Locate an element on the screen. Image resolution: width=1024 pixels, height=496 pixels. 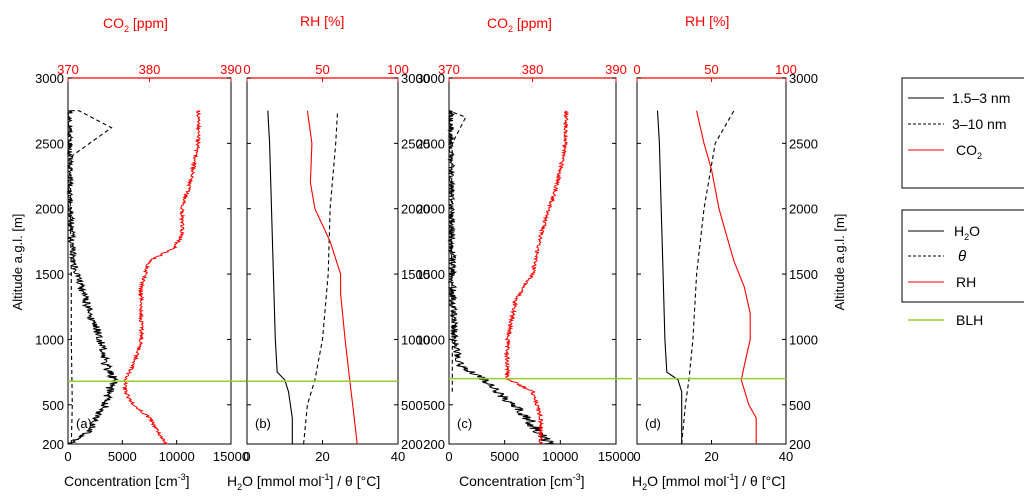
legend-label-co2: CO2 is located at coordinates (969, 151).